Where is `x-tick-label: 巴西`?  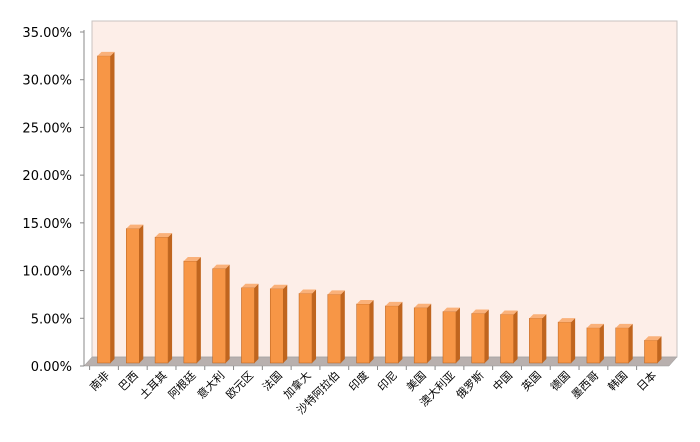
x-tick-label: 巴西 is located at coordinates (128, 381).